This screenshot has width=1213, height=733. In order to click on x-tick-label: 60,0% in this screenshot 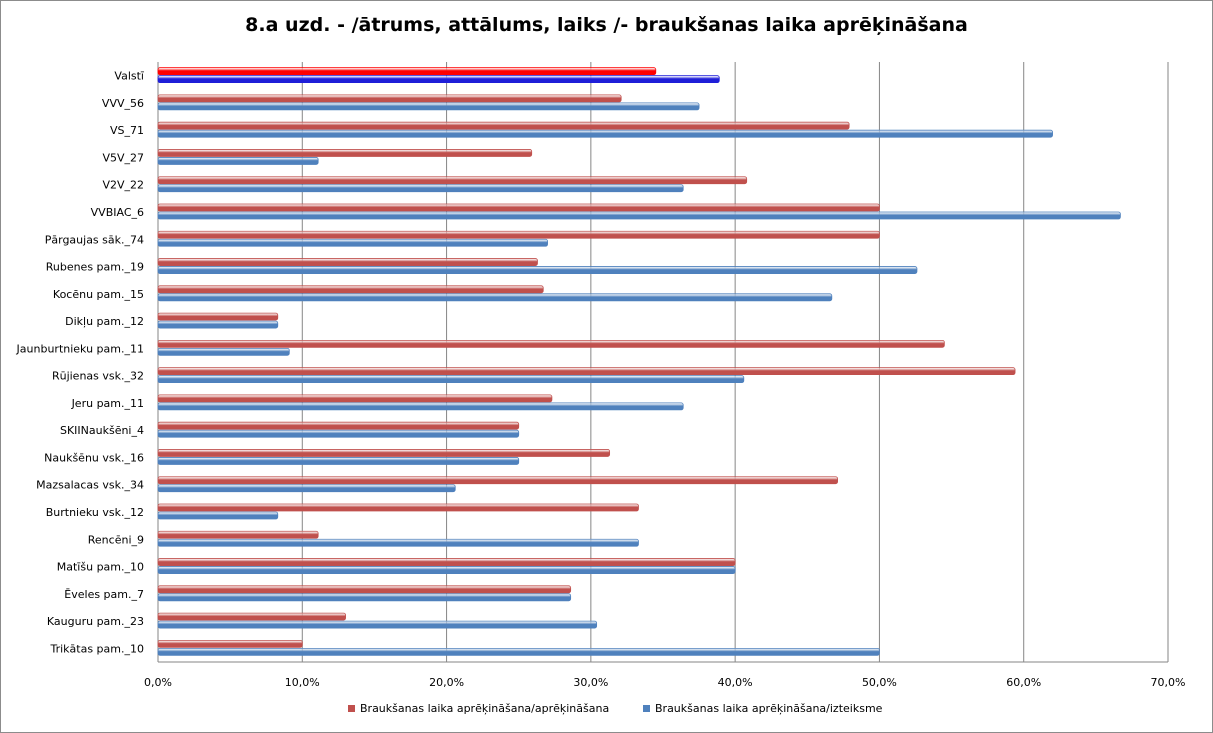, I will do `click(1023, 682)`.